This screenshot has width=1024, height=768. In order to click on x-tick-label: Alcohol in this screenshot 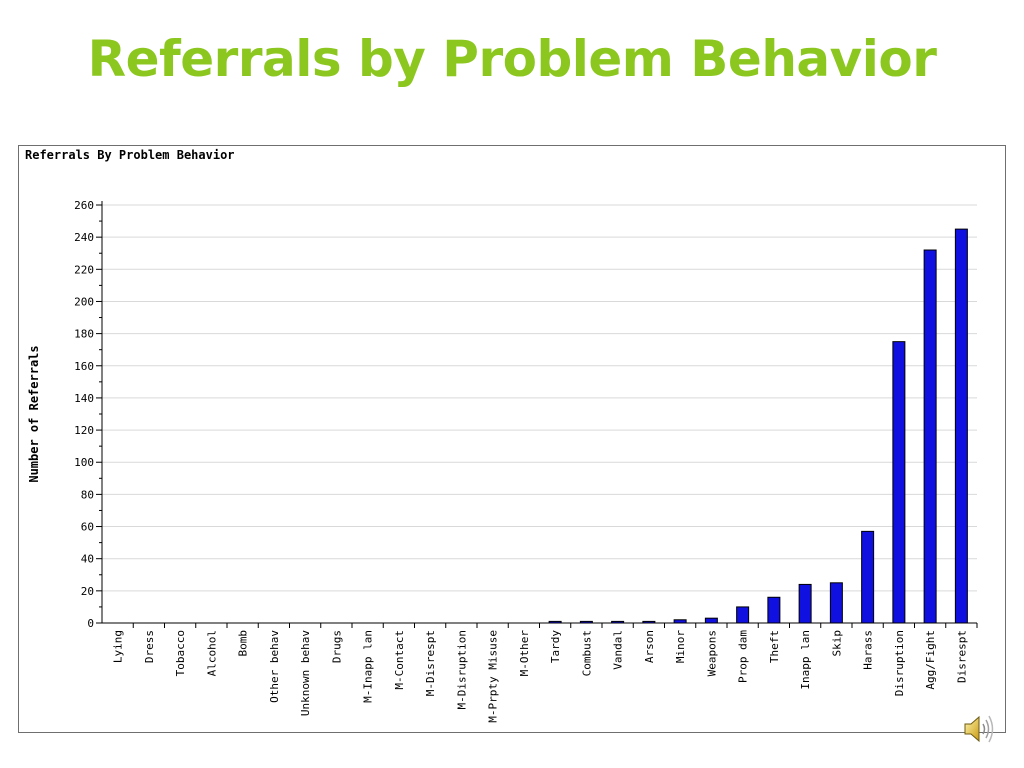, I will do `click(211, 653)`.